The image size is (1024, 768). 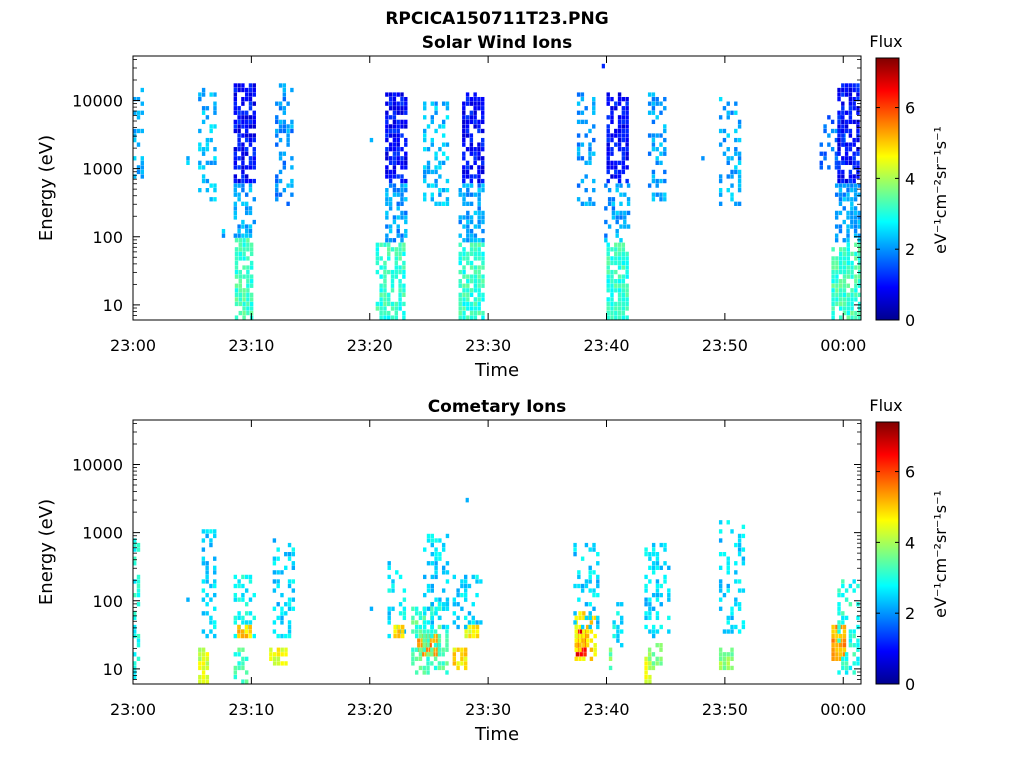 I want to click on panel-title-cometary: Cometary Ions, so click(x=497, y=407).